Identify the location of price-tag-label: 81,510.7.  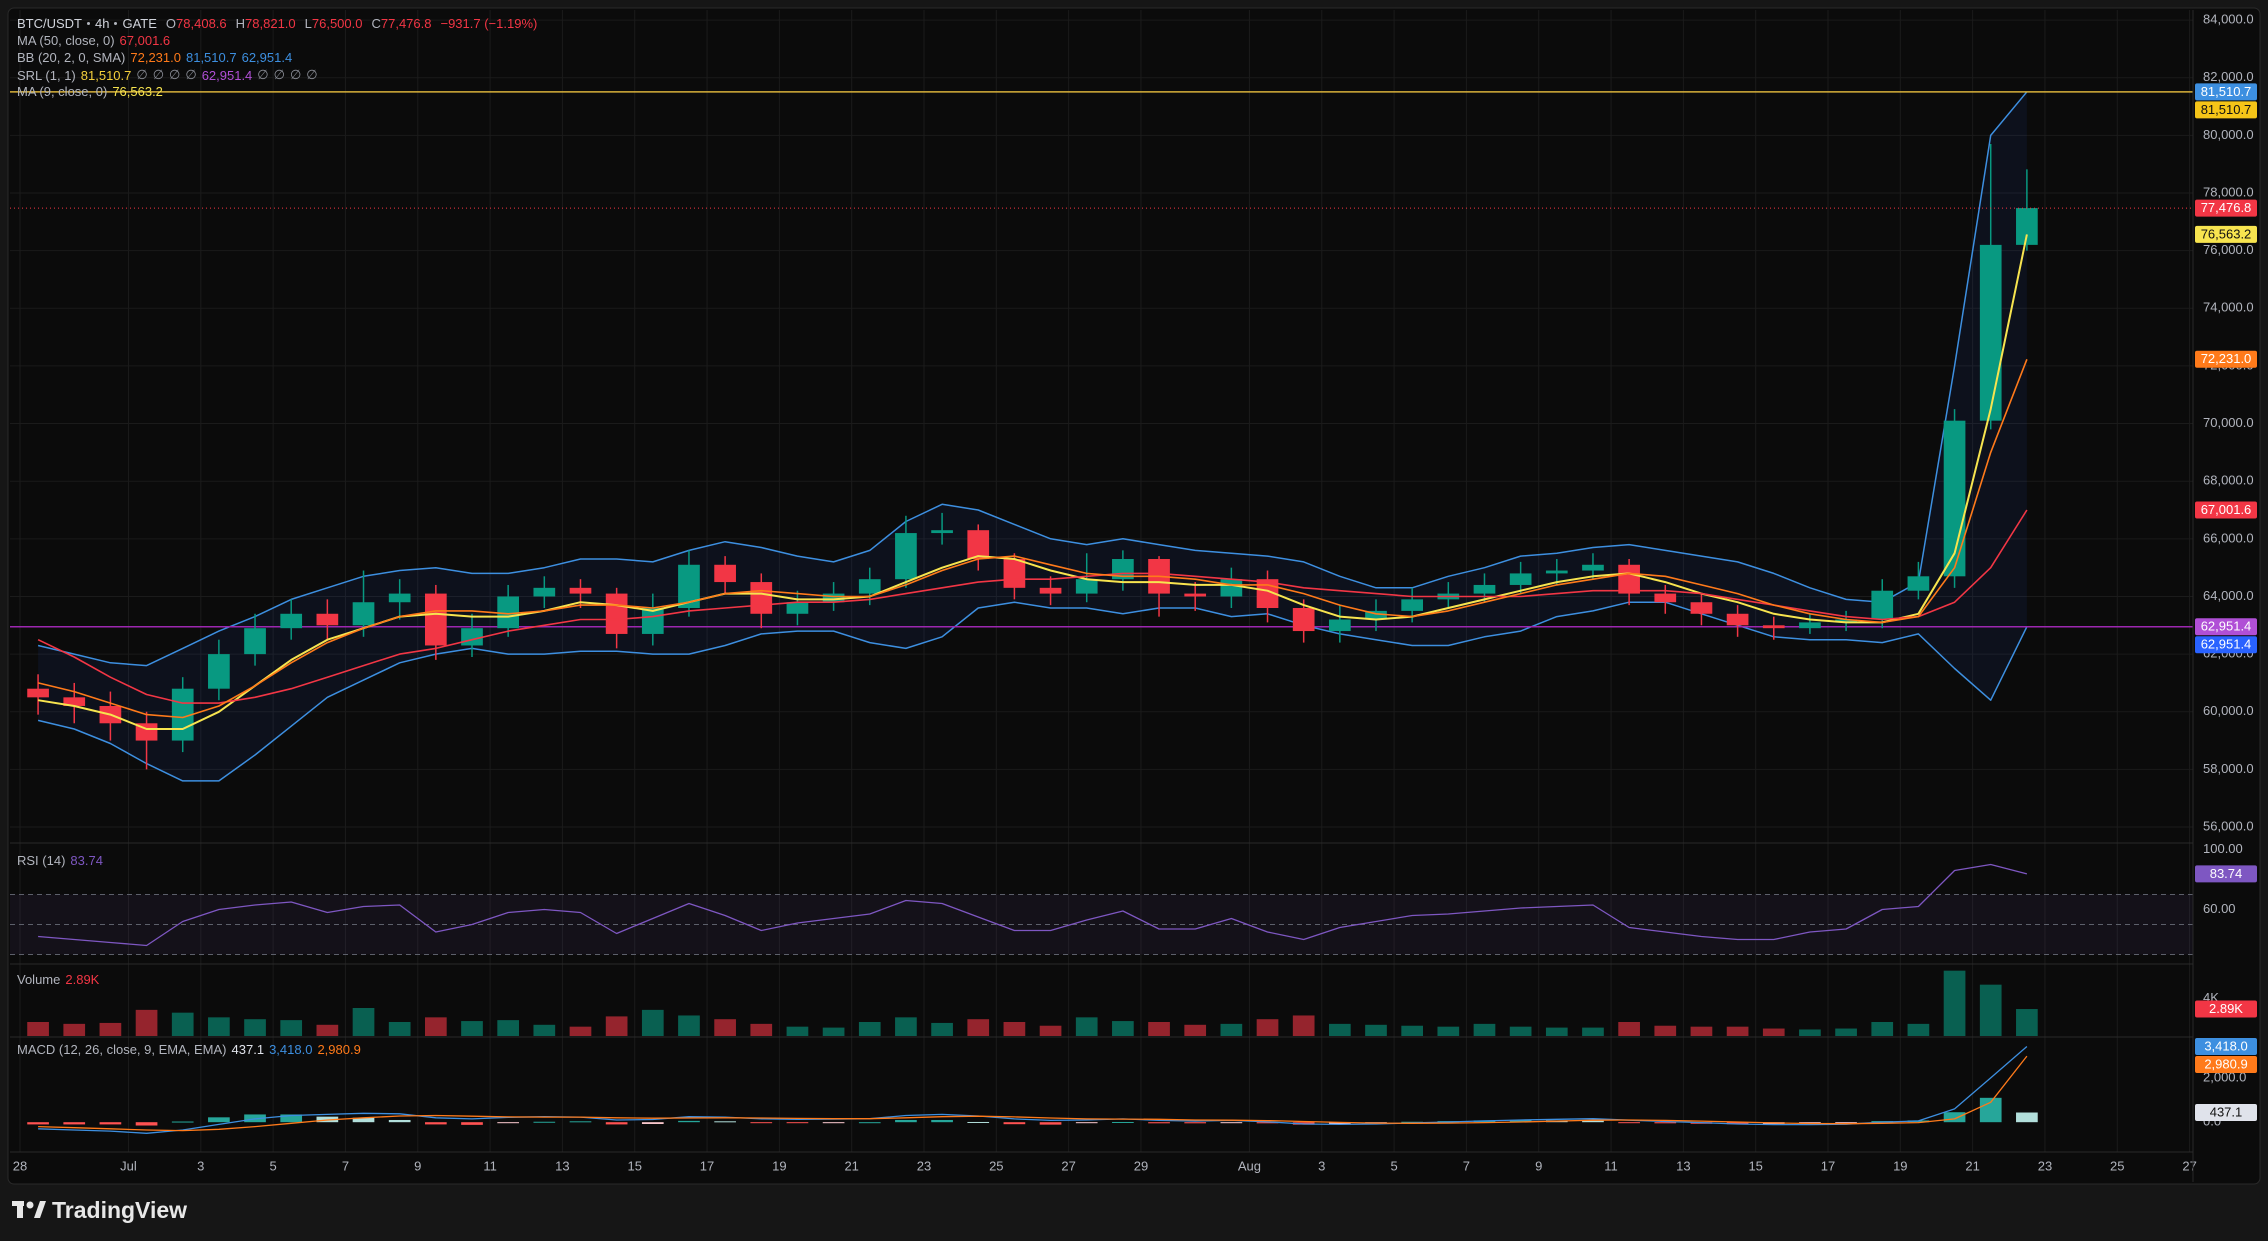
(2226, 91).